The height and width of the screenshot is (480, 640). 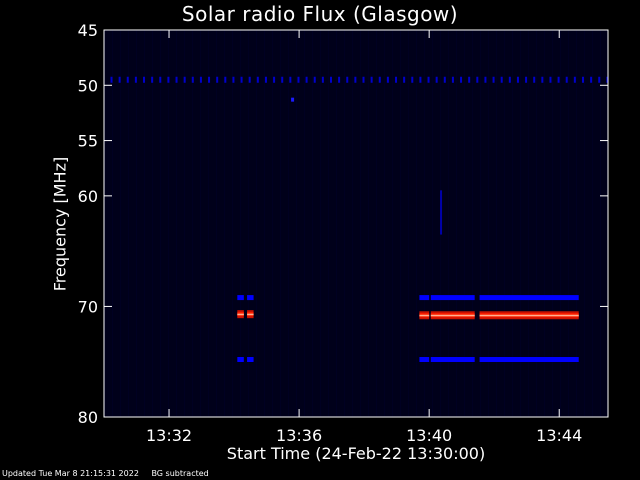 I want to click on y-tick-label: 50, so click(x=88, y=85).